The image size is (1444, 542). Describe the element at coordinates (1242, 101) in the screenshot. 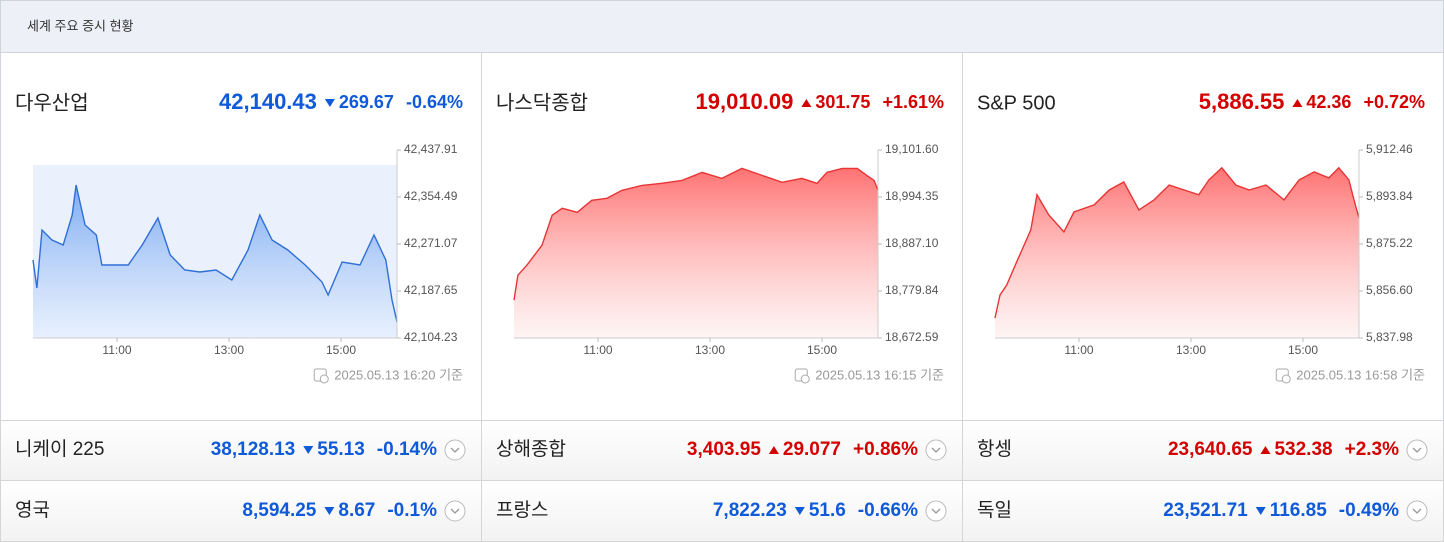

I see `price: 5,886.55` at that location.